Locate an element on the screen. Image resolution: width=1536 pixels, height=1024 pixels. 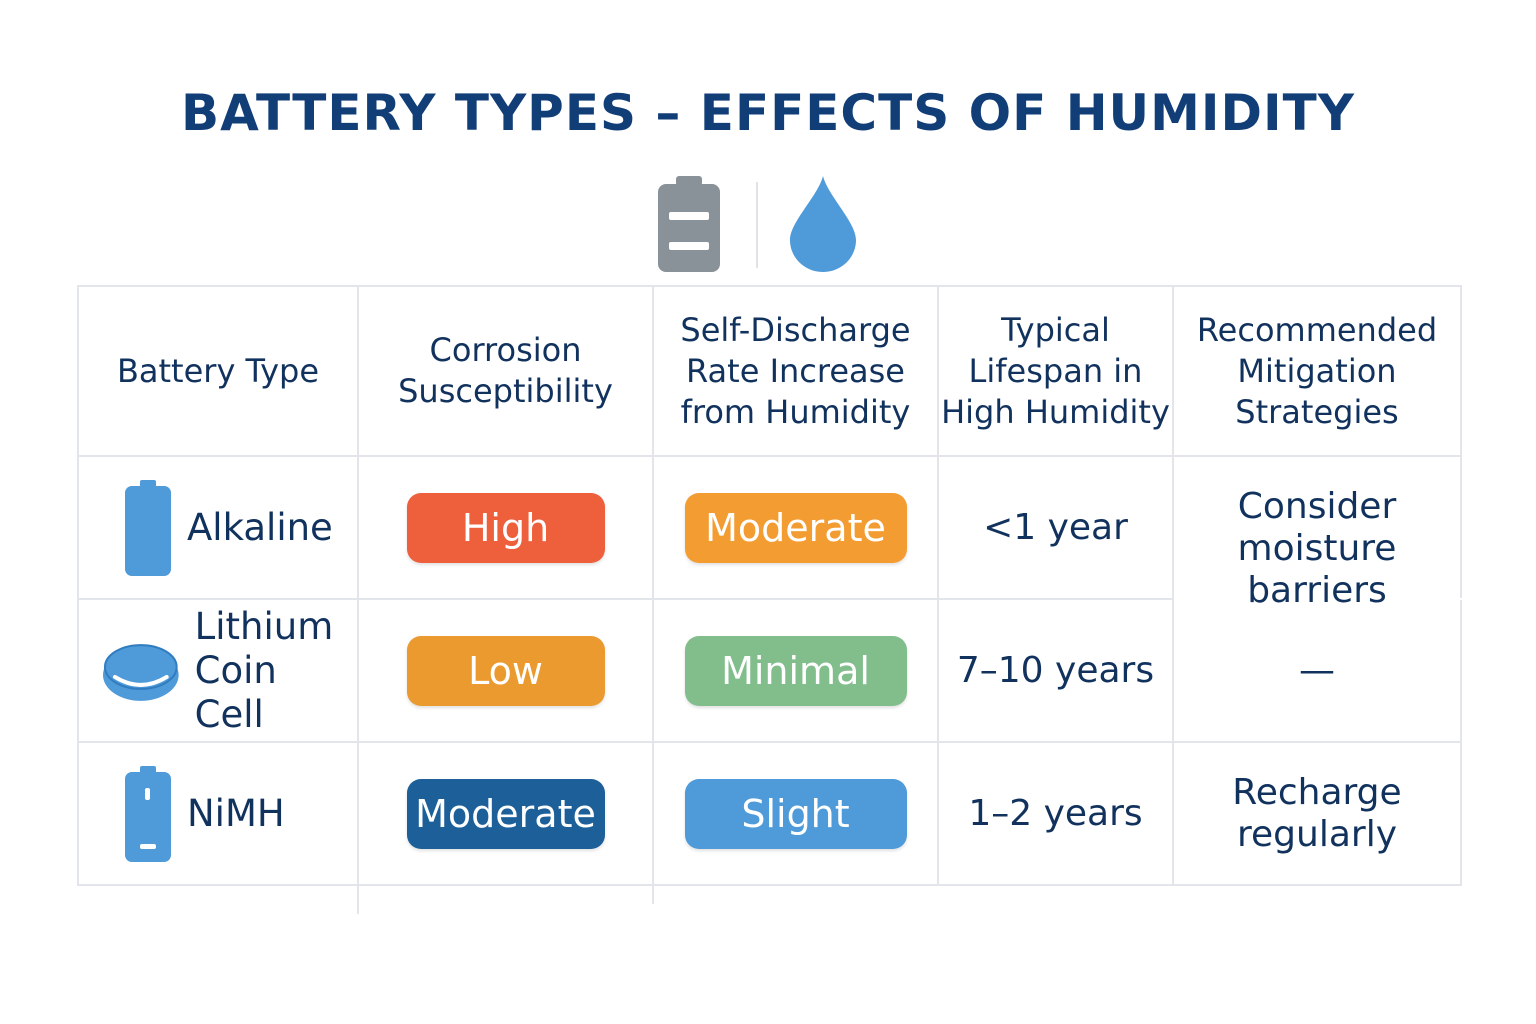
column-header-battery-type: Battery Type is located at coordinates (218, 371).